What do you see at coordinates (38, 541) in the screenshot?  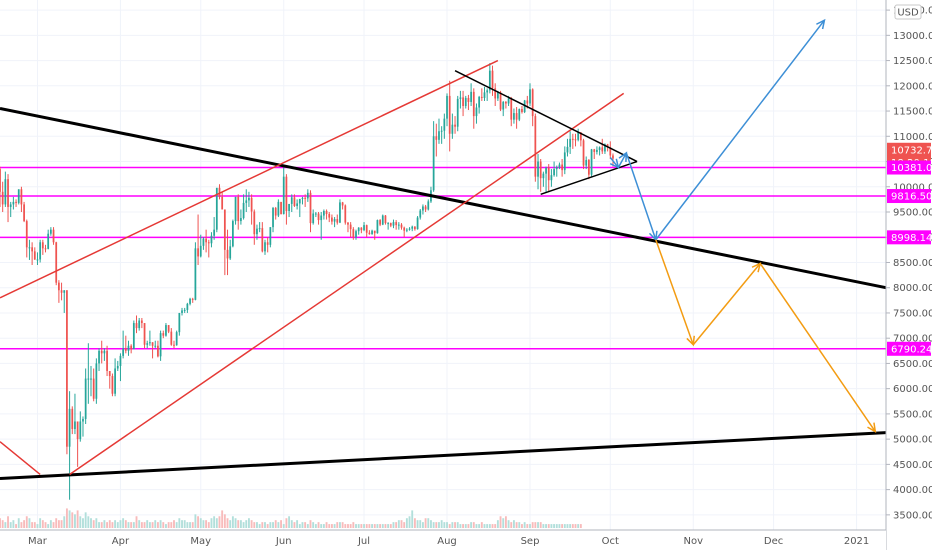 I see `time-tick-label: Mar` at bounding box center [38, 541].